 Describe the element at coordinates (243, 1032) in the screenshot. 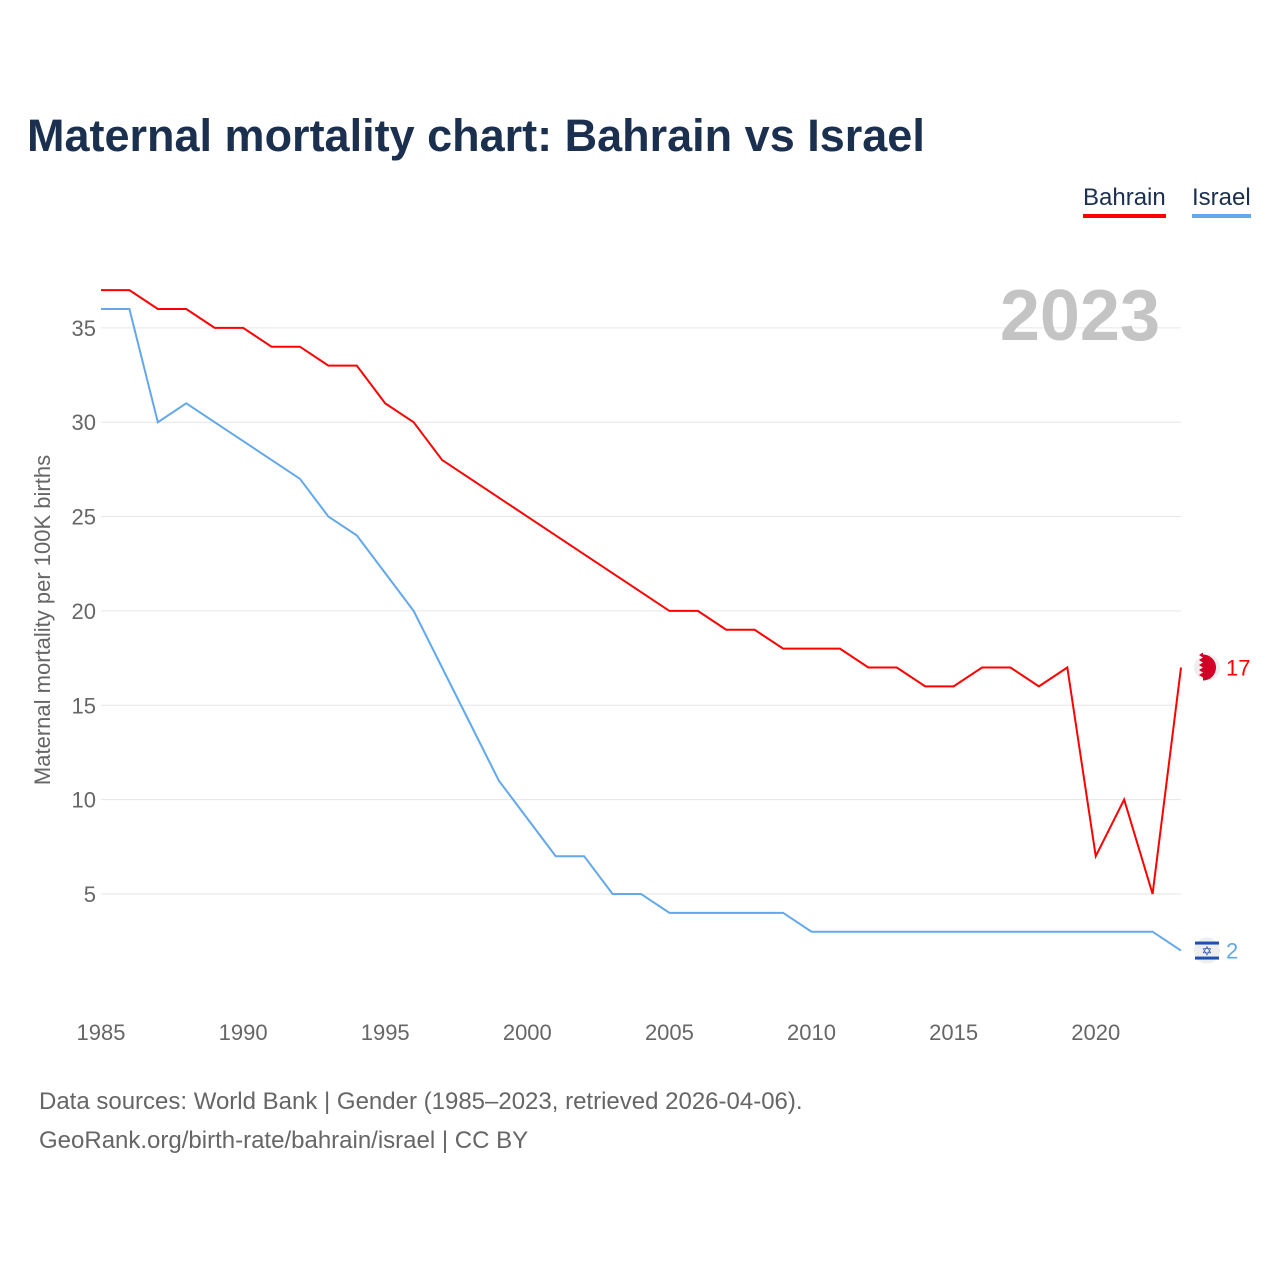

I see `x-tick-label: 1990` at that location.